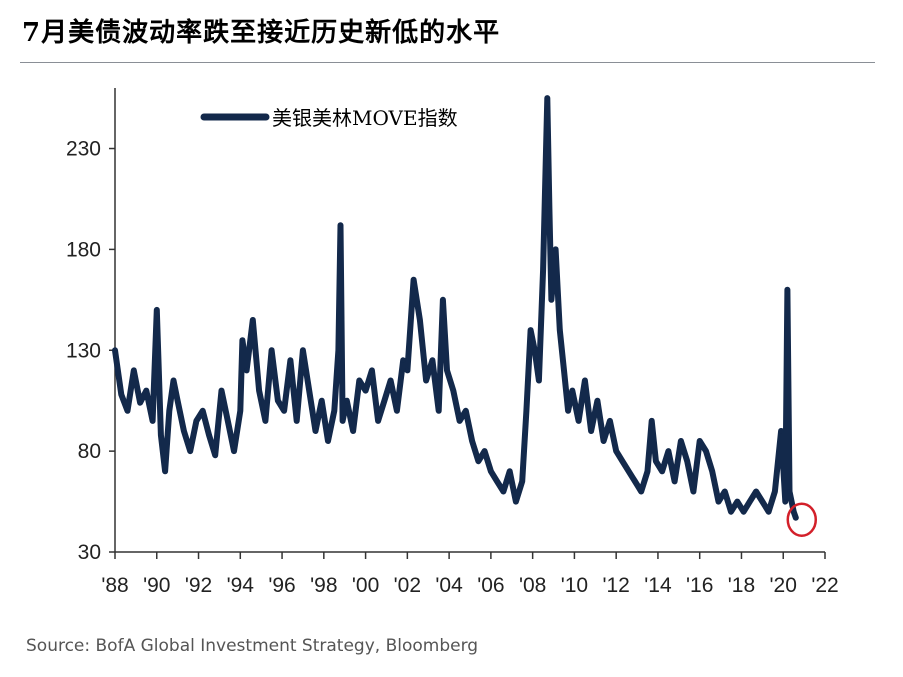 This screenshot has width=903, height=677. I want to click on title-divider, so click(447, 62).